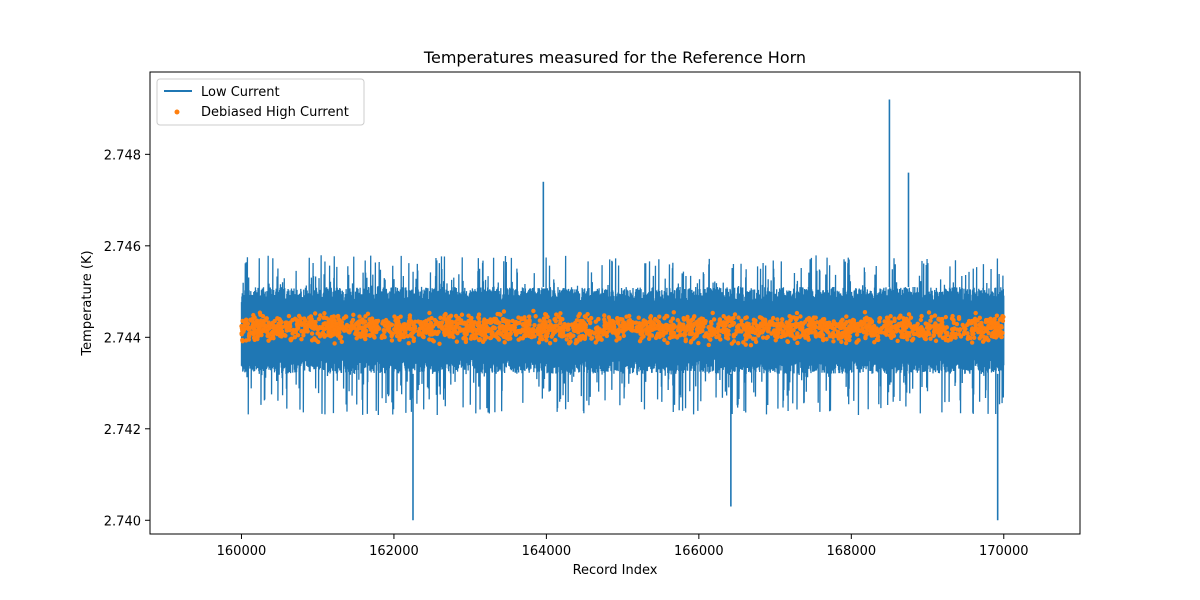 This screenshot has width=1200, height=600. Describe the element at coordinates (699, 551) in the screenshot. I see `x-tick-label: 166000` at that location.